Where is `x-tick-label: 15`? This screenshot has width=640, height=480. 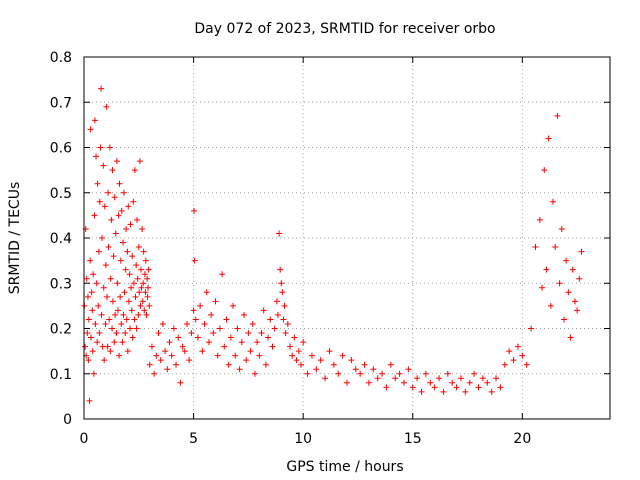 x-tick-label: 15 is located at coordinates (413, 439).